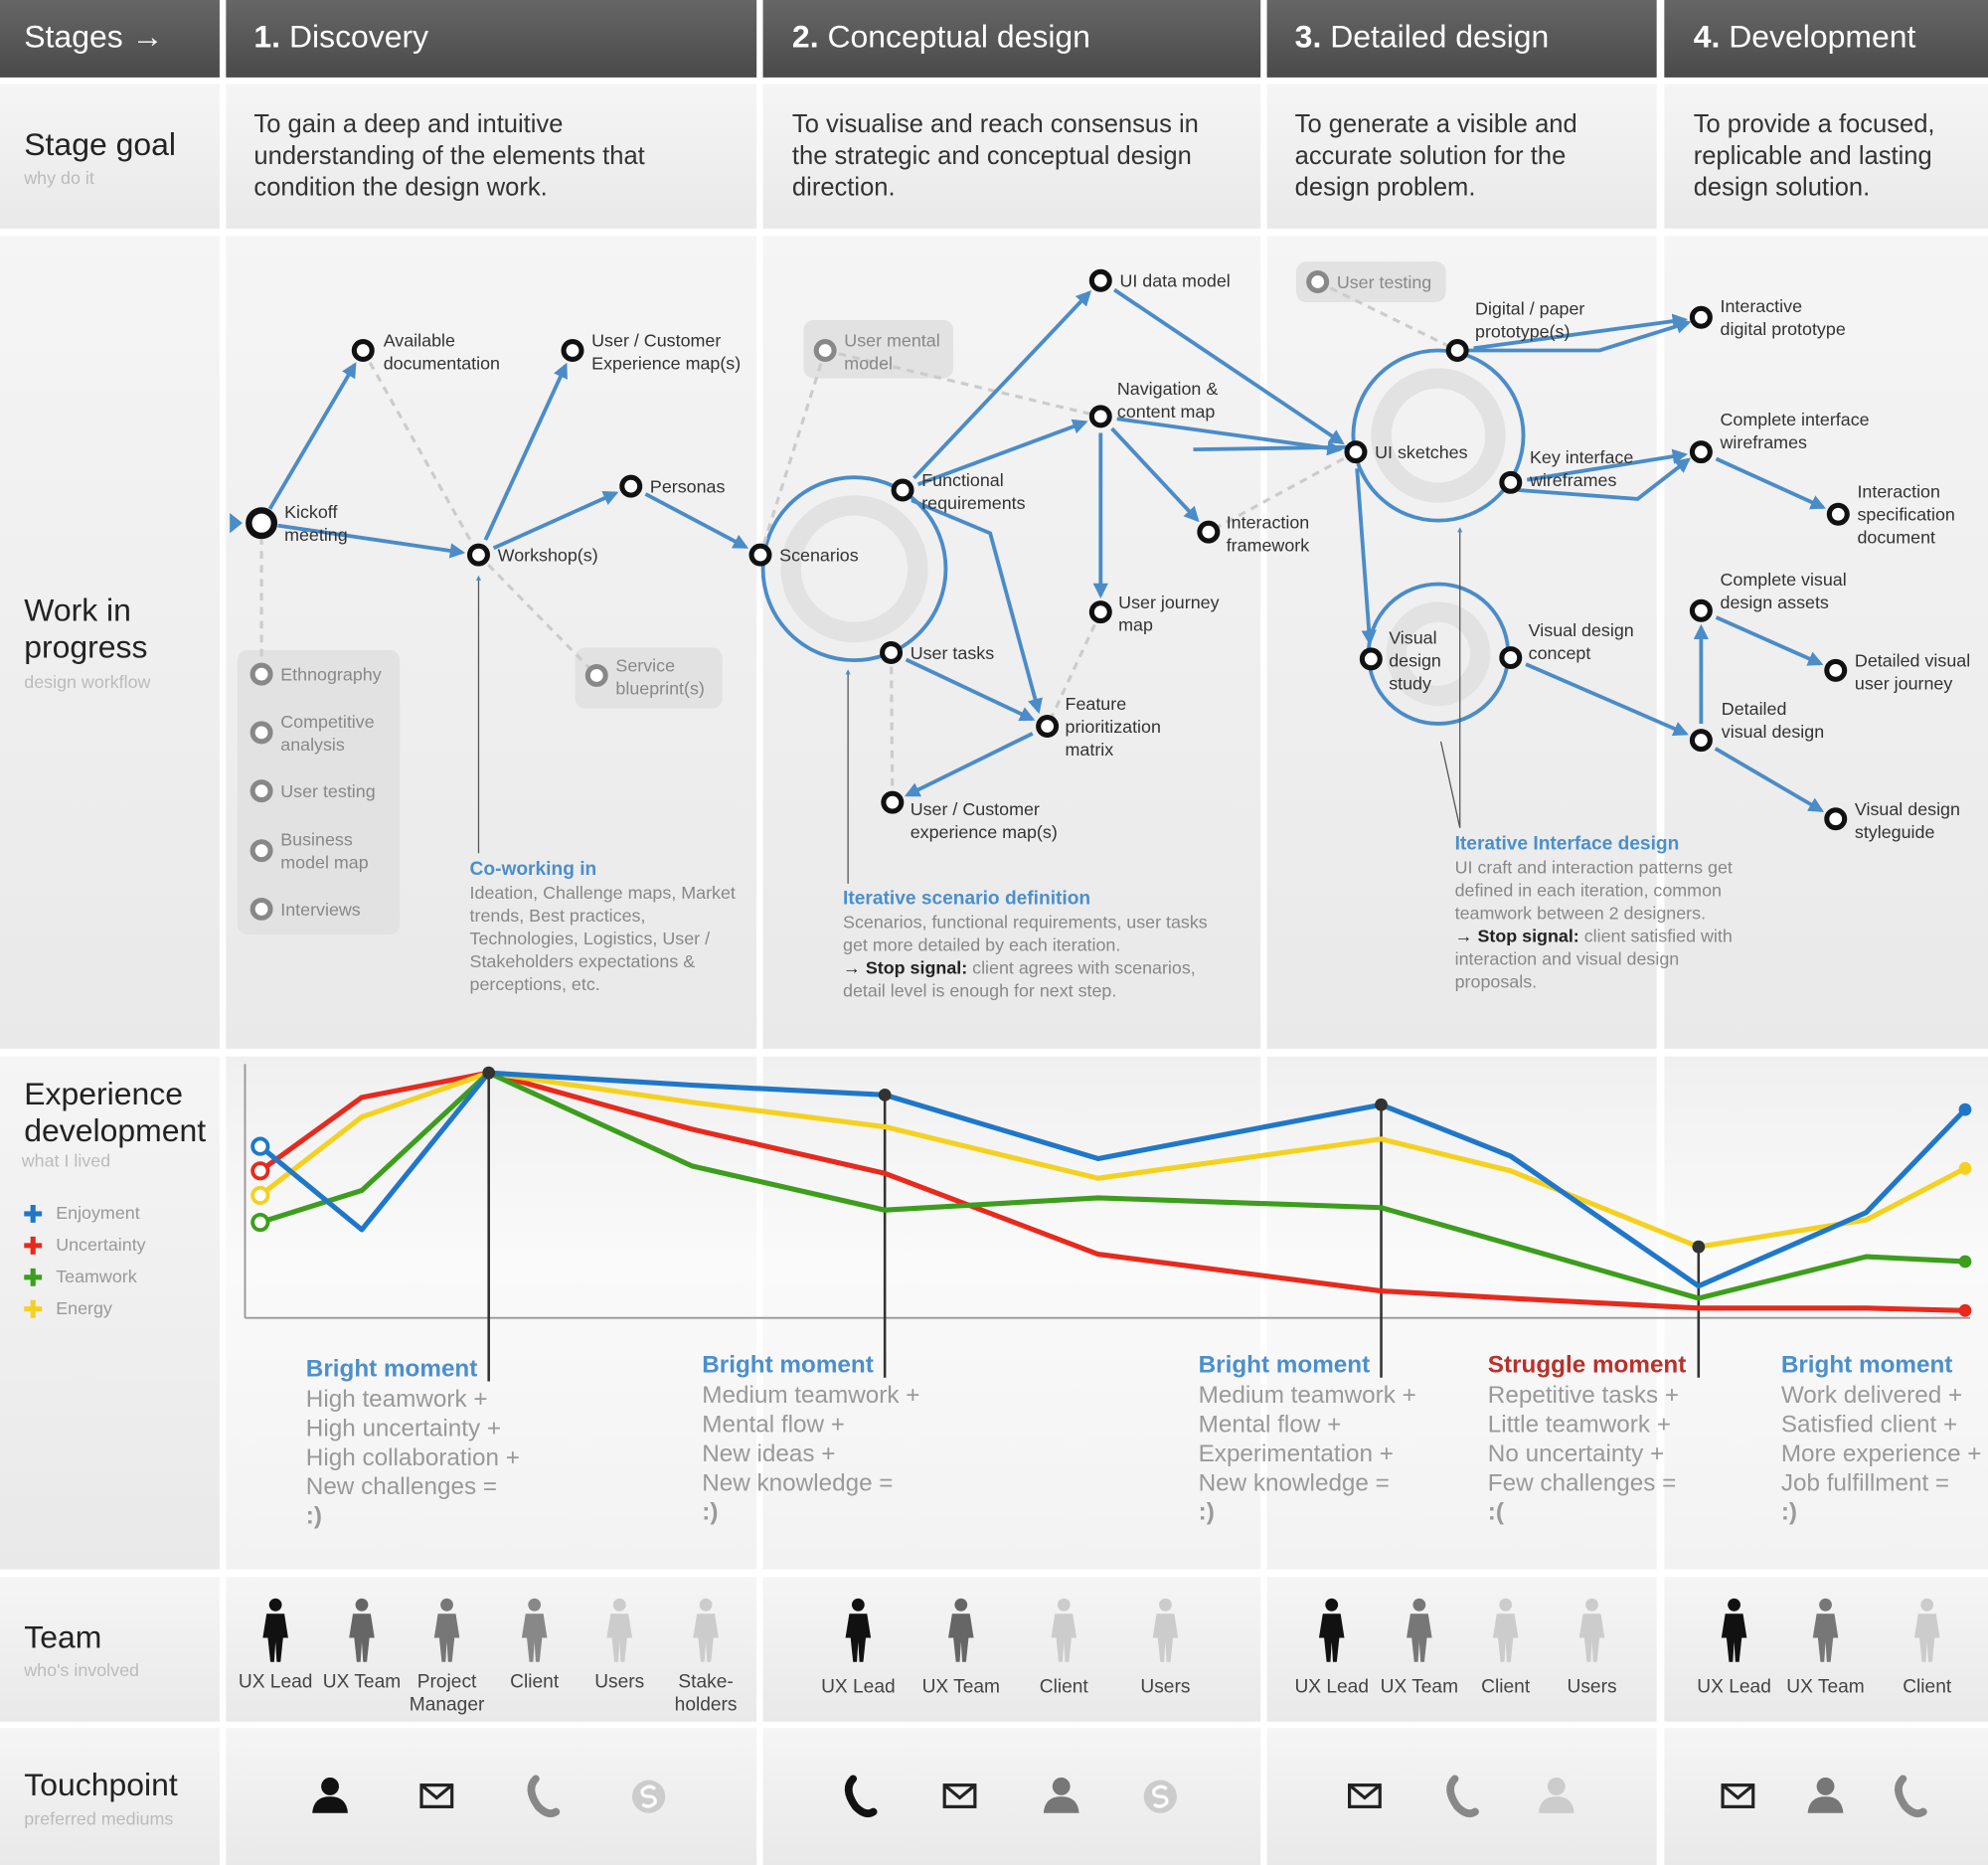 This screenshot has height=1865, width=1988. I want to click on row-title: Experience development, so click(115, 1113).